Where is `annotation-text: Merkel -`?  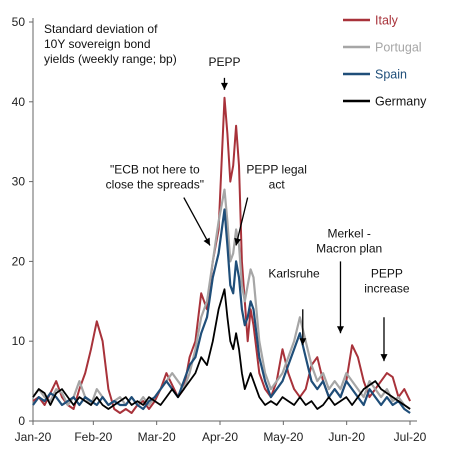
annotation-text: Merkel - is located at coordinates (349, 233).